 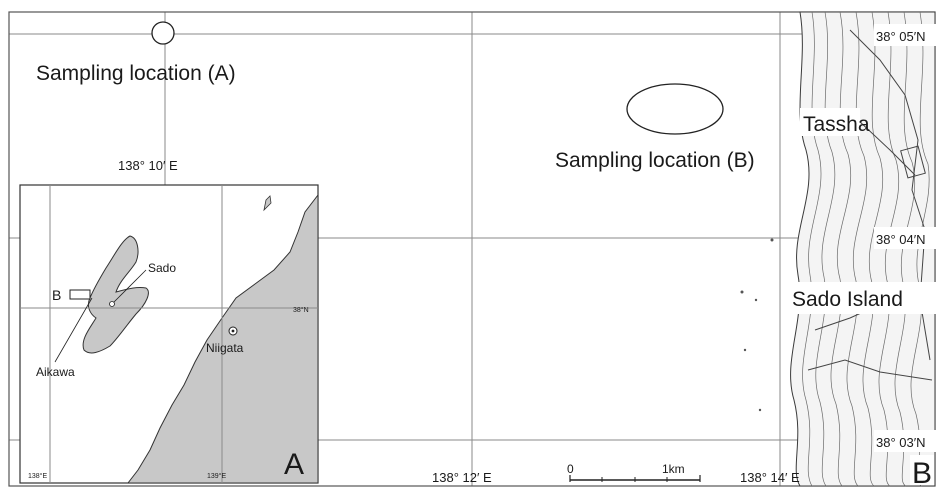 I want to click on inset-label-b: B, so click(x=56, y=295).